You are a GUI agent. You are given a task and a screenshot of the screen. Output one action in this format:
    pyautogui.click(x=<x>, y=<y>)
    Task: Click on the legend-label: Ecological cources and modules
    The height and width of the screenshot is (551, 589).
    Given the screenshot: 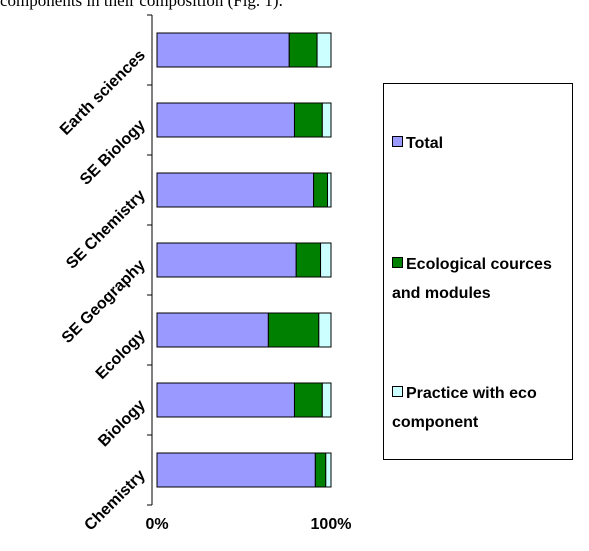 What is the action you would take?
    pyautogui.click(x=472, y=279)
    